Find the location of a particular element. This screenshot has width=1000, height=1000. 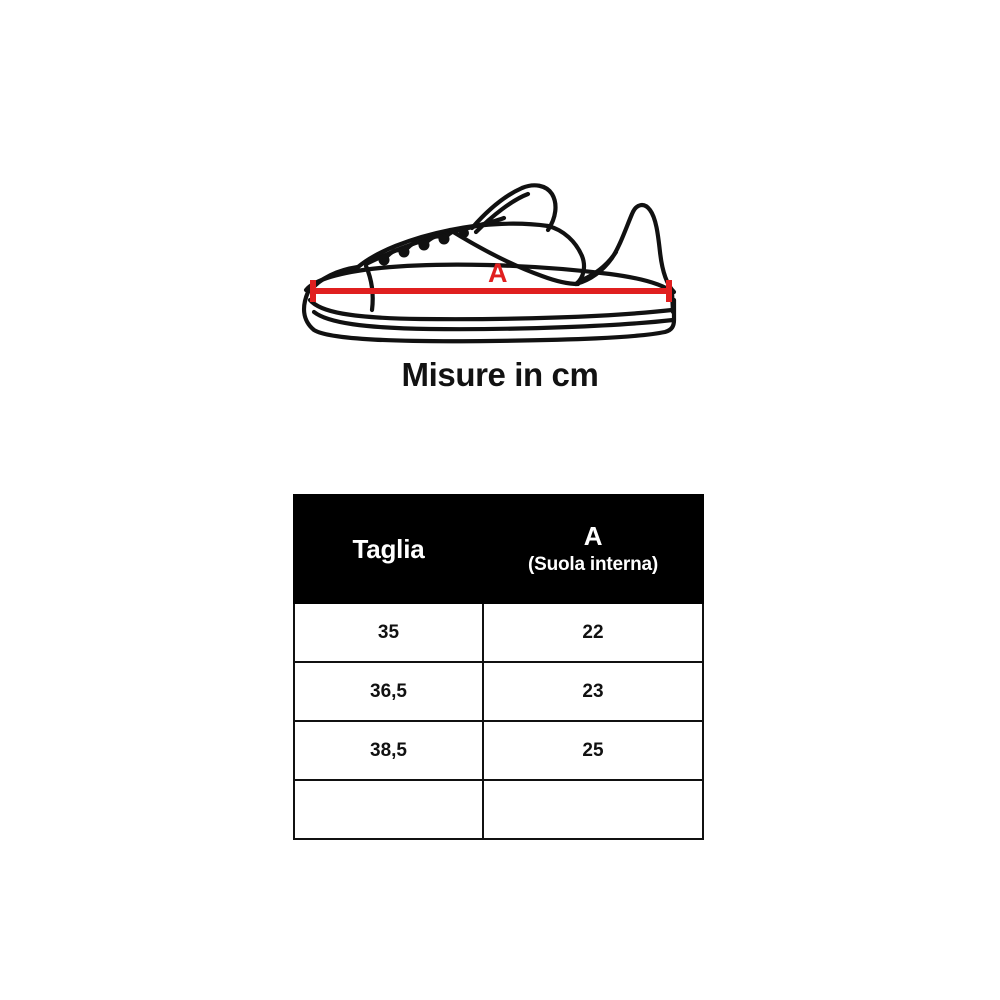

tongue-outline is located at coordinates (513, 208).